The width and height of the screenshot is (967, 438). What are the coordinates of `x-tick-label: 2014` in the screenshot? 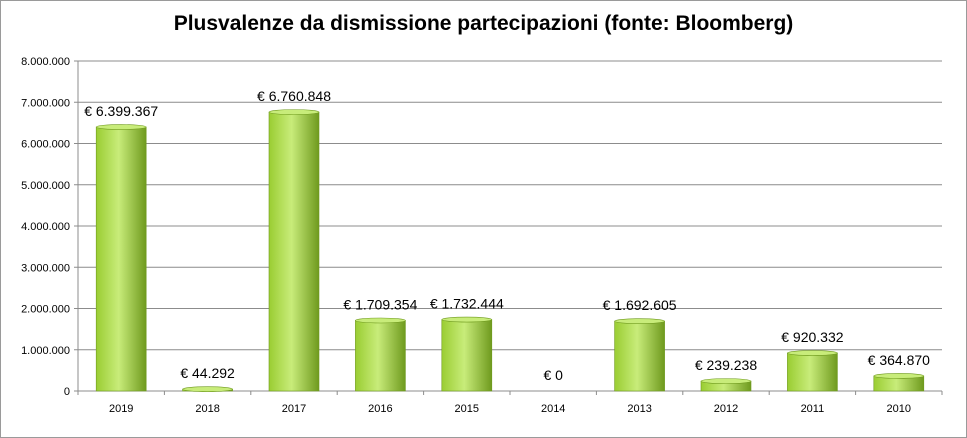 It's located at (553, 409).